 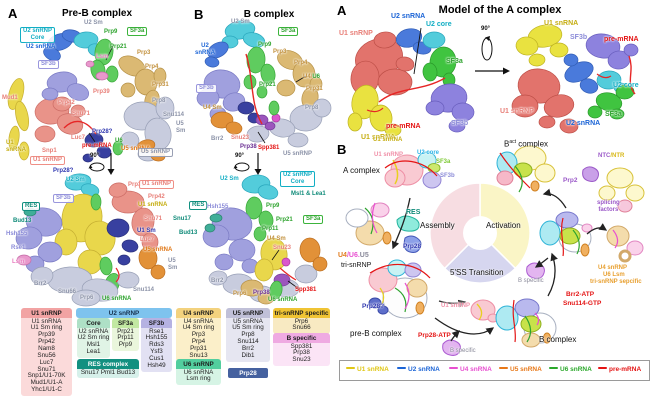 What do you see at coordinates (137, 31) in the screenshot?
I see `label-sf3a: SF3a` at bounding box center [137, 31].